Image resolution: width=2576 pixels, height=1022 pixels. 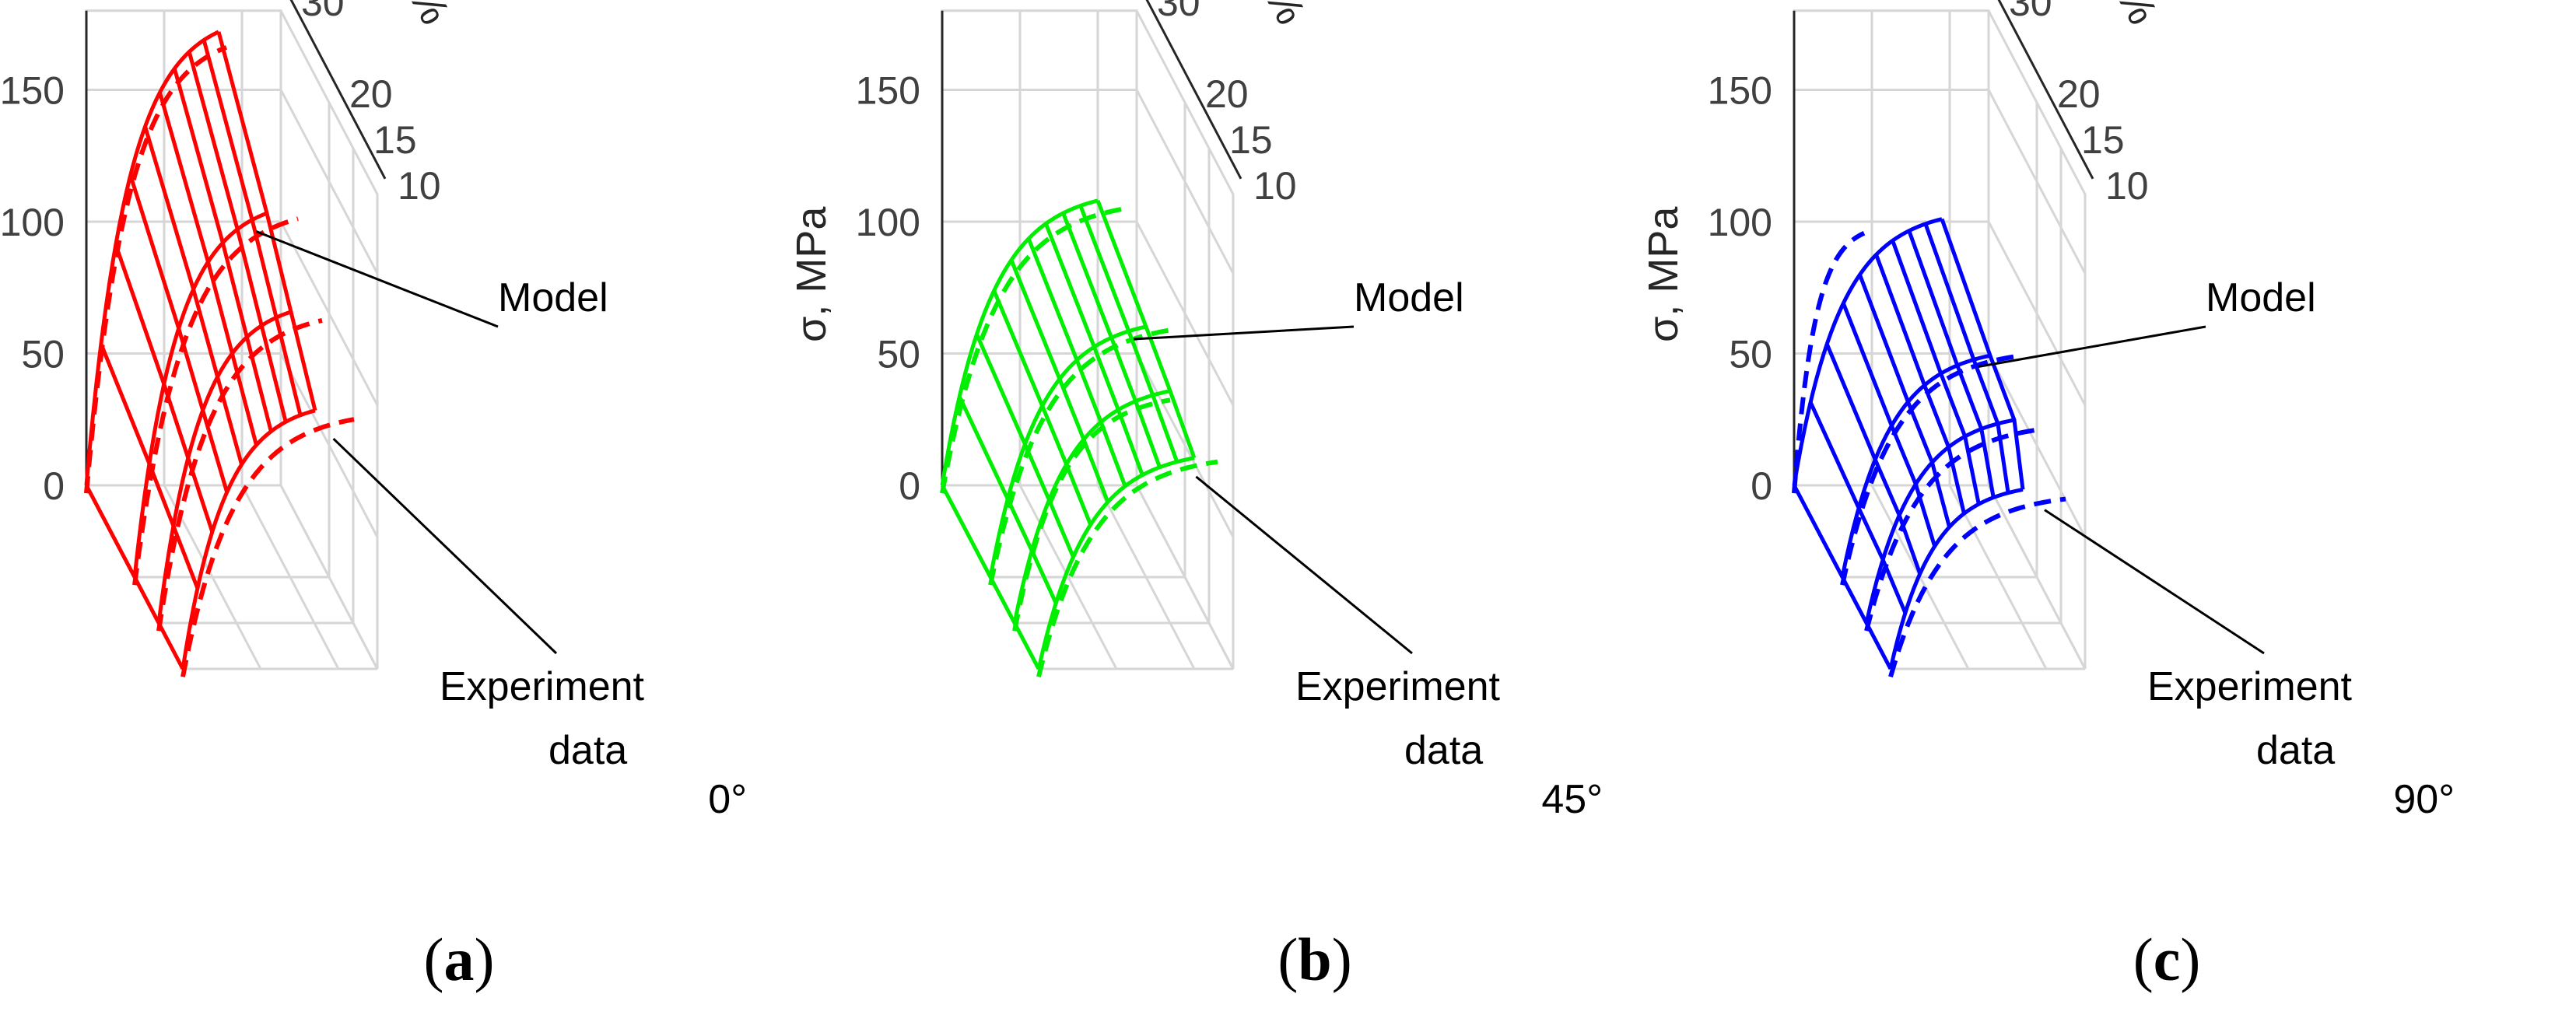 What do you see at coordinates (727, 800) in the screenshot?
I see `orientation-label: 0°` at bounding box center [727, 800].